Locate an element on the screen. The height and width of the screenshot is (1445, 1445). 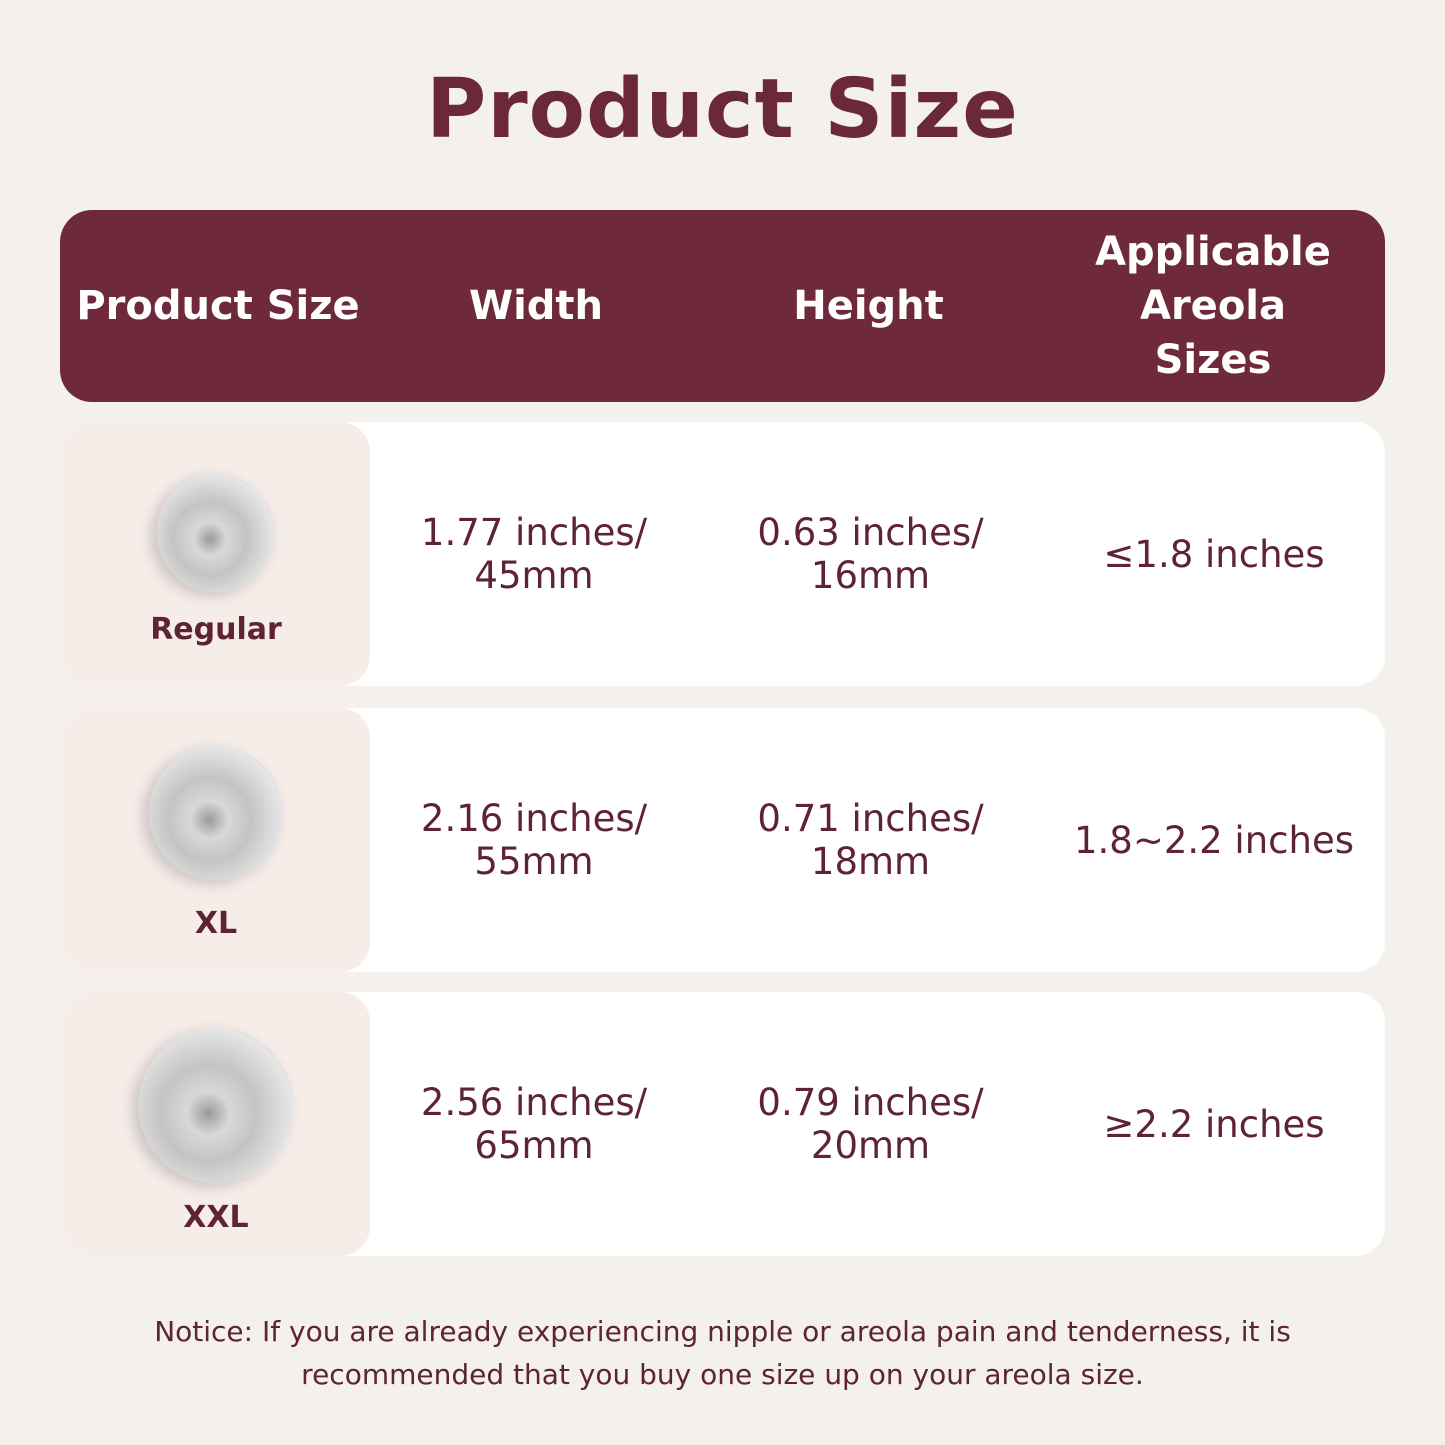
height-mm: 18mm is located at coordinates (870, 861).